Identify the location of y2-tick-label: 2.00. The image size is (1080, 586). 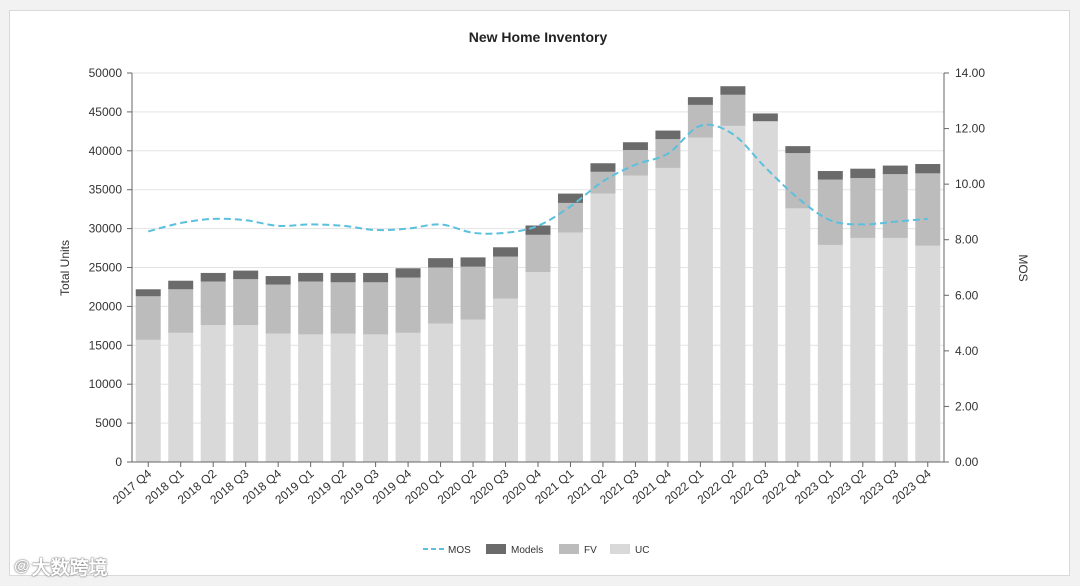
(967, 406).